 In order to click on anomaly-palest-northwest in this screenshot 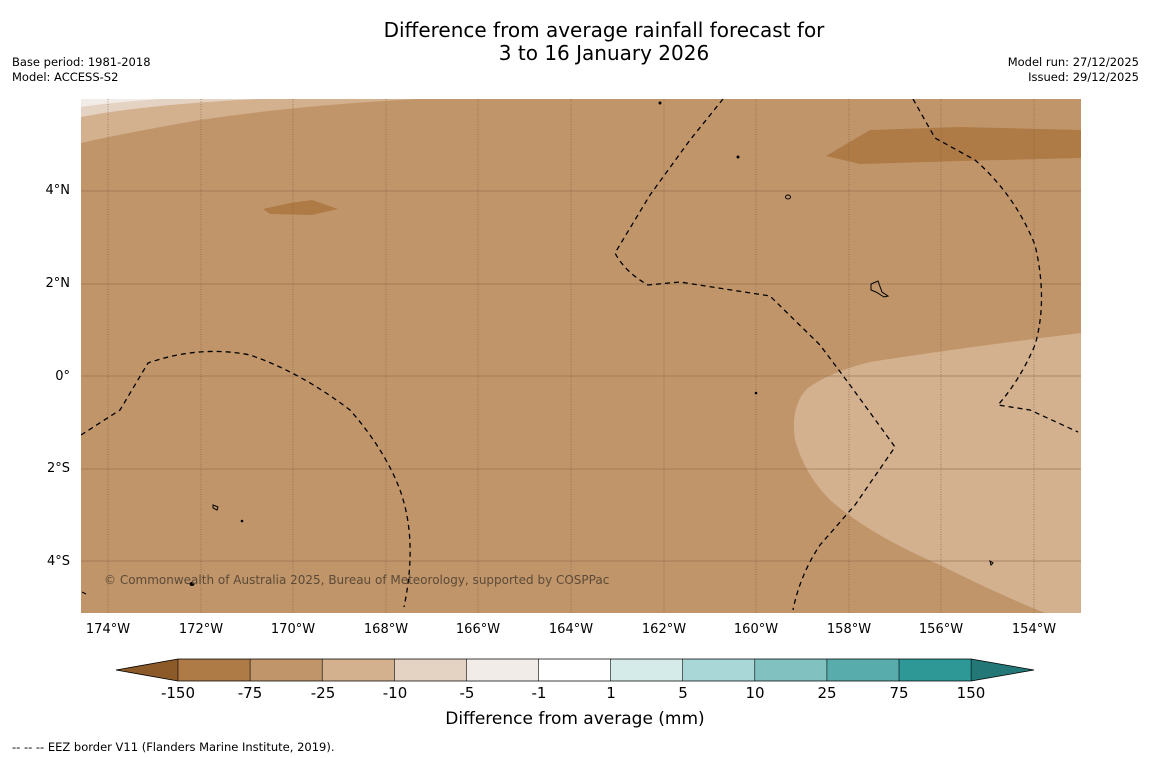, I will do `click(120, 103)`.